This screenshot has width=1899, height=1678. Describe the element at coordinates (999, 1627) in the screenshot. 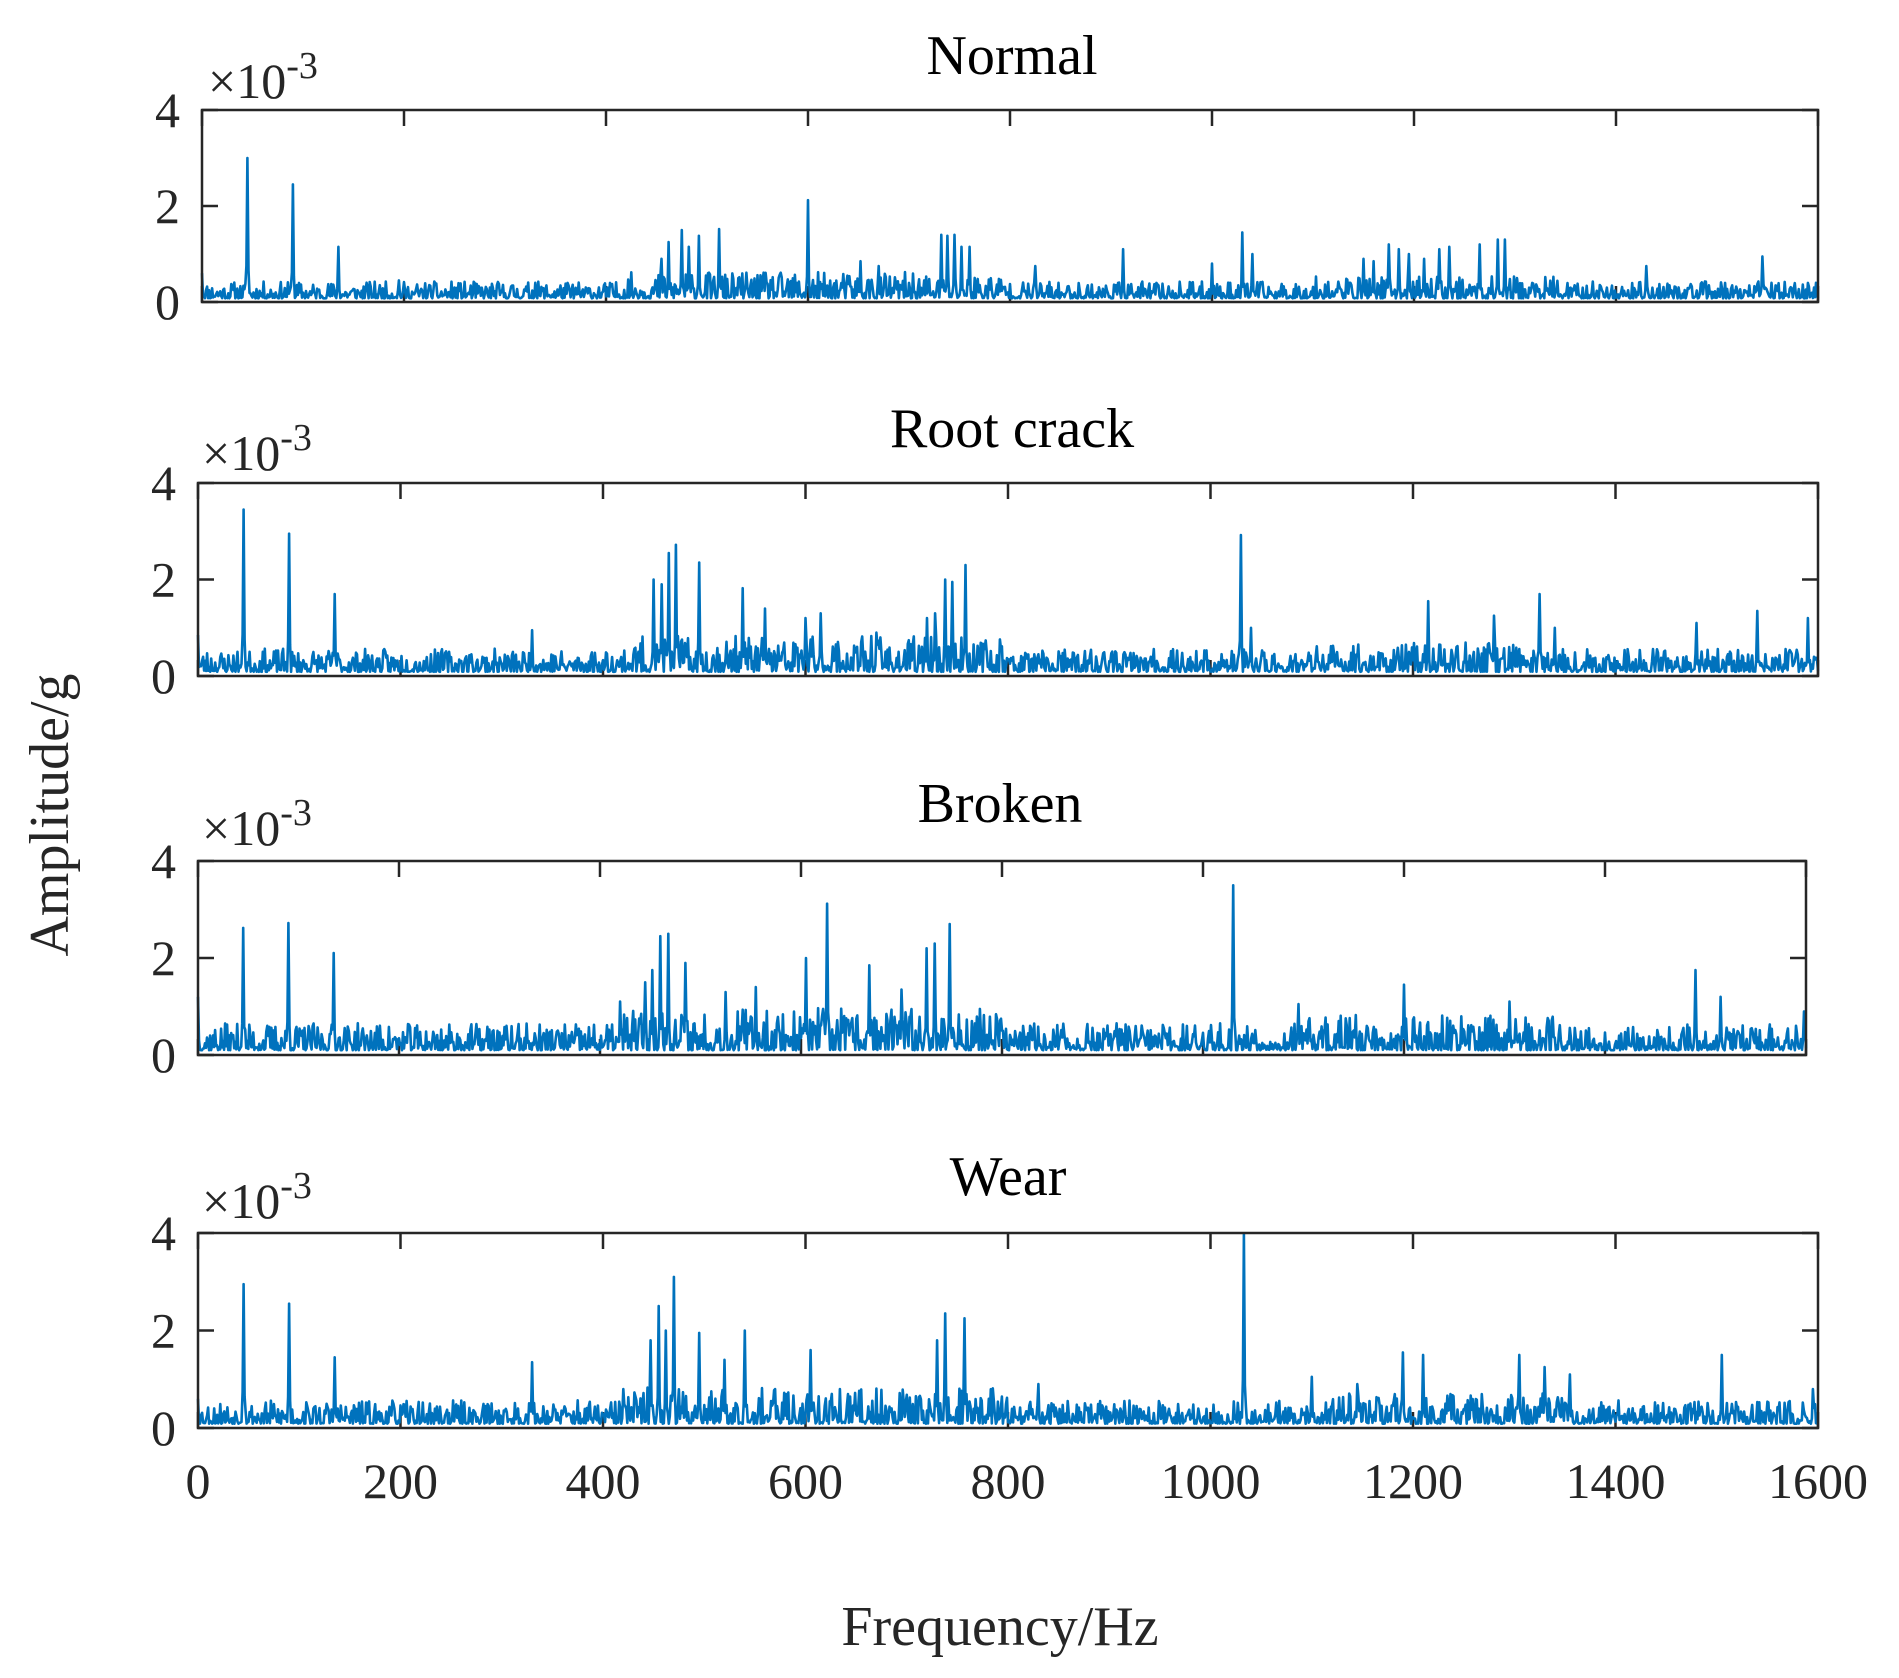

I see `x-axis-label: Frequency/Hz` at that location.